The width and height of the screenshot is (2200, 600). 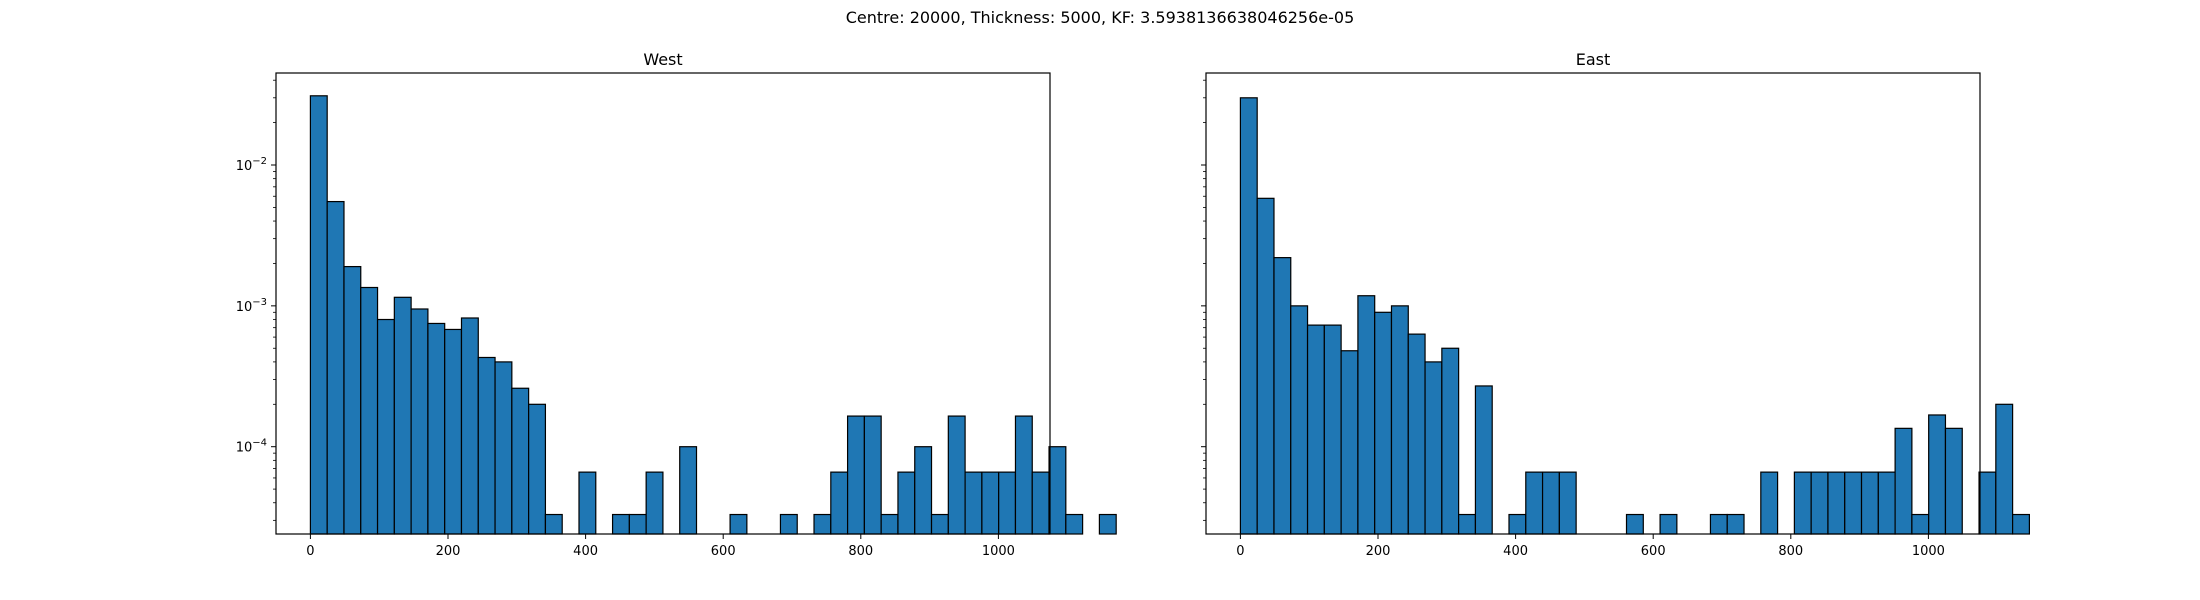 I want to click on west-xtick-label-0: 0, so click(x=310, y=551).